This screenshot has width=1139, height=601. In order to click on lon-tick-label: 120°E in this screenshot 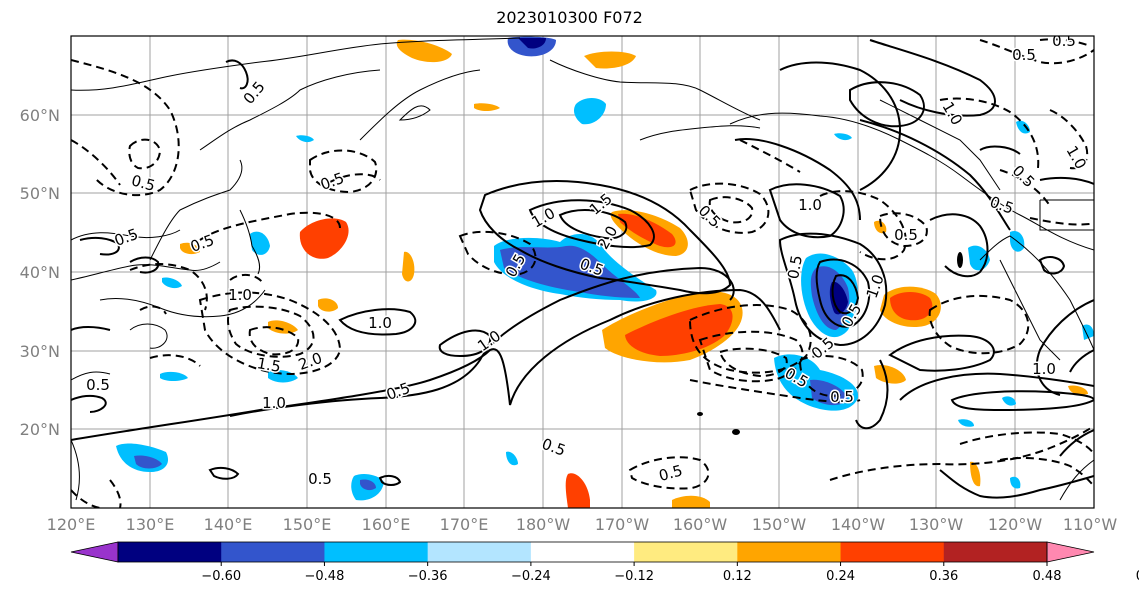, I will do `click(71, 524)`.